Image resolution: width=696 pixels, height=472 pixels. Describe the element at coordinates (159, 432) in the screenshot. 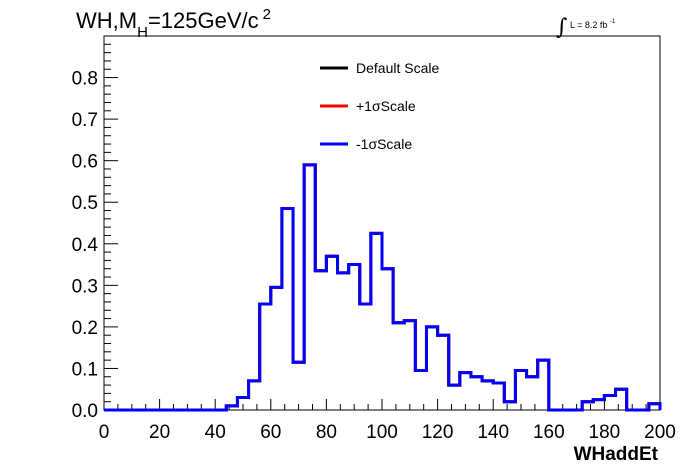

I see `x-tick-label: 20` at that location.